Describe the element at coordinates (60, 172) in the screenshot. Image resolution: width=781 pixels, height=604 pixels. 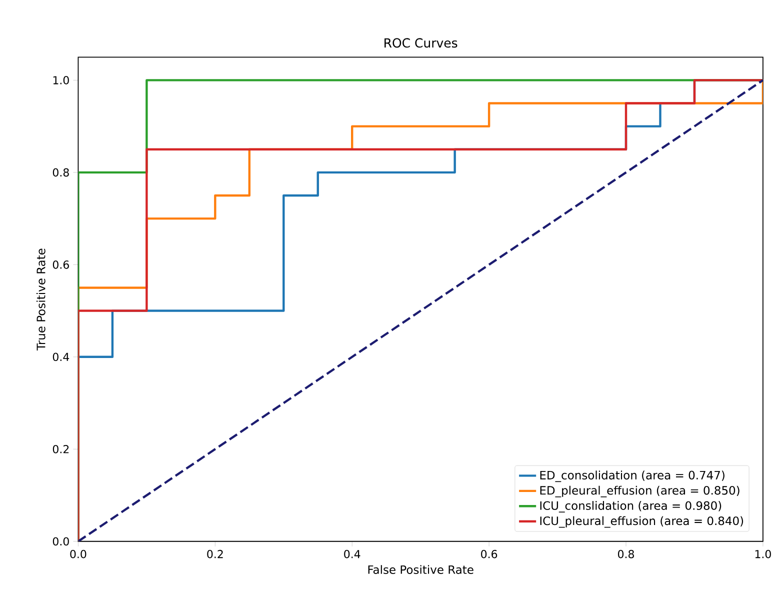
I see `y-tick-label: 0.8` at that location.